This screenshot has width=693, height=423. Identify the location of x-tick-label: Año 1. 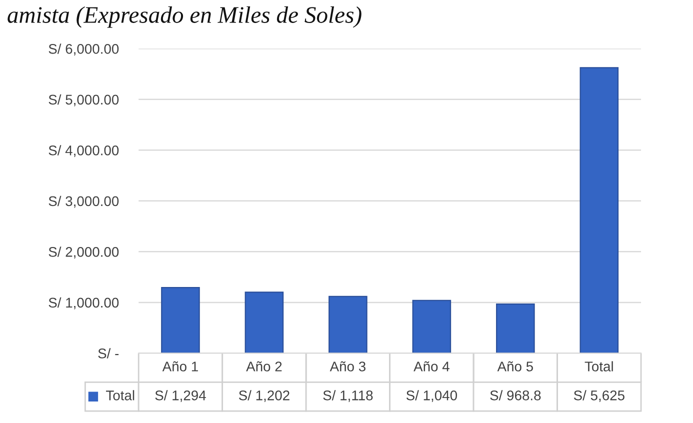
(180, 366).